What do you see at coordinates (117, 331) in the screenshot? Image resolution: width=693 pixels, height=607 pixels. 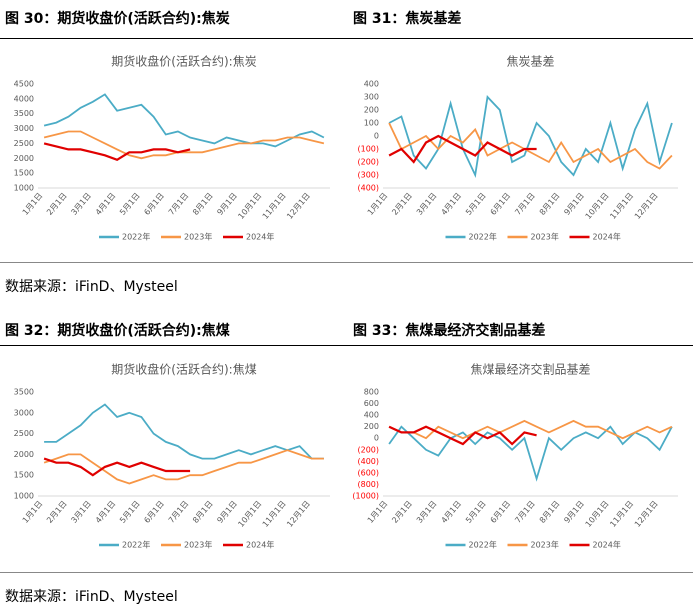 I see `caption: 图 32：期货收盘价(活跃合约):焦煤` at bounding box center [117, 331].